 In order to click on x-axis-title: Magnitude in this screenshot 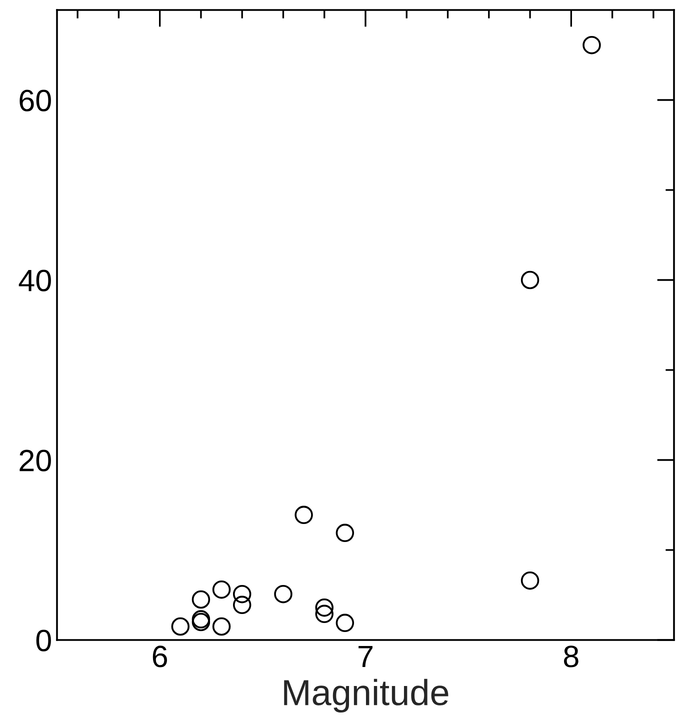, I will do `click(366, 695)`.